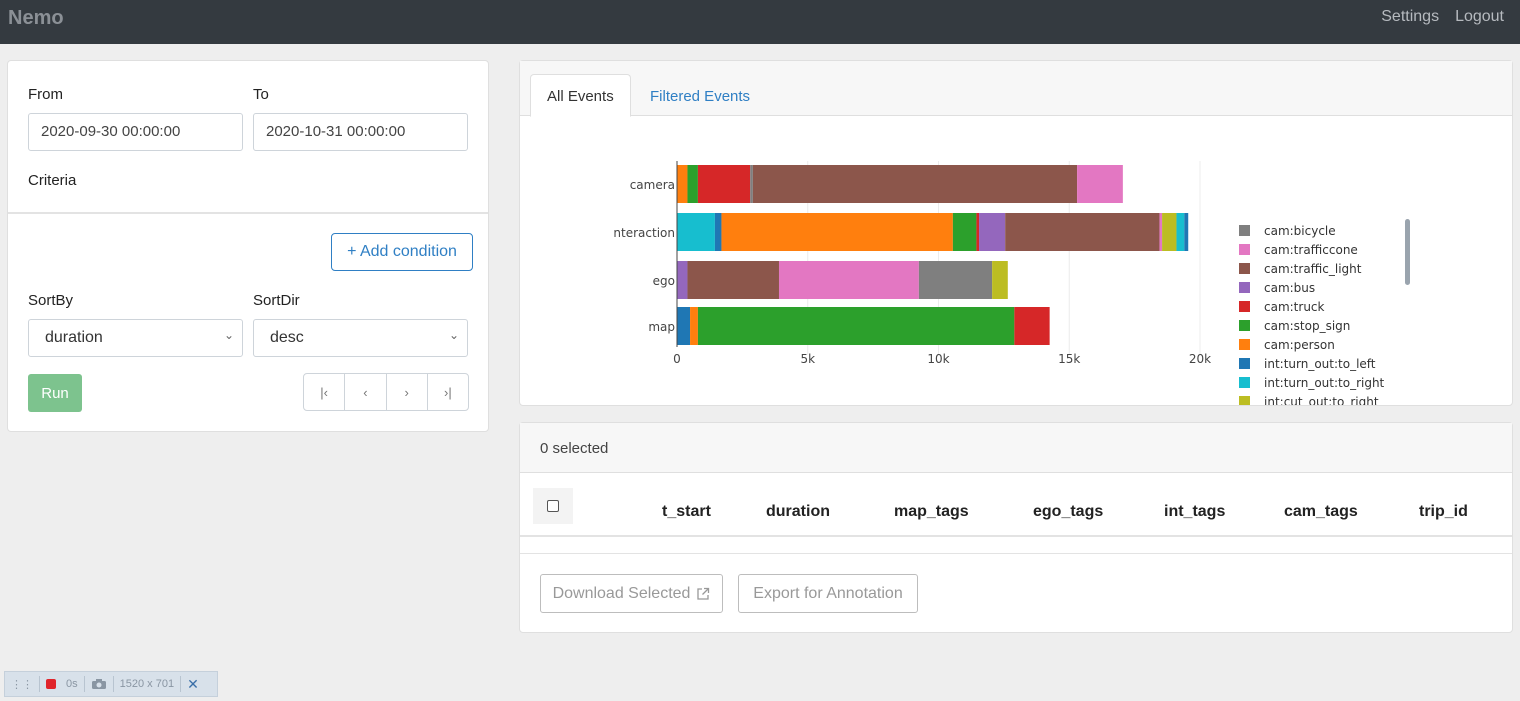 The width and height of the screenshot is (1520, 701). I want to click on col-map-tags: map_tags, so click(931, 511).